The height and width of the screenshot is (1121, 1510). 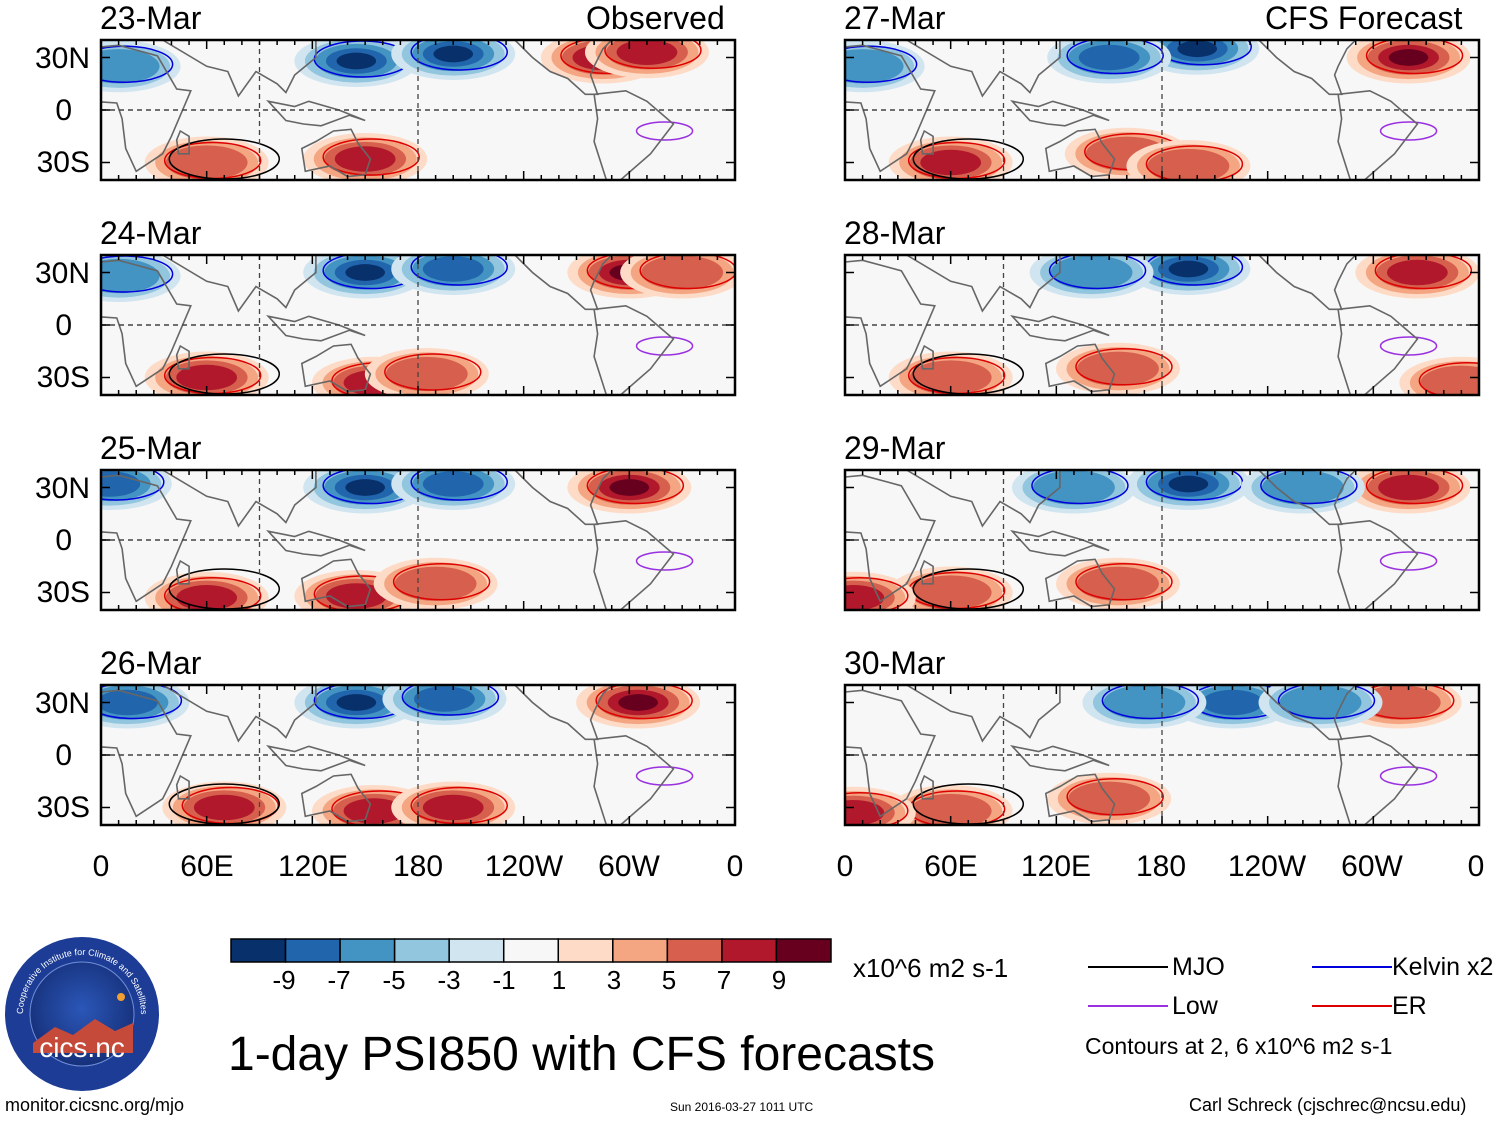 What do you see at coordinates (182, 357) in the screenshot?
I see `madagascar-outline` at bounding box center [182, 357].